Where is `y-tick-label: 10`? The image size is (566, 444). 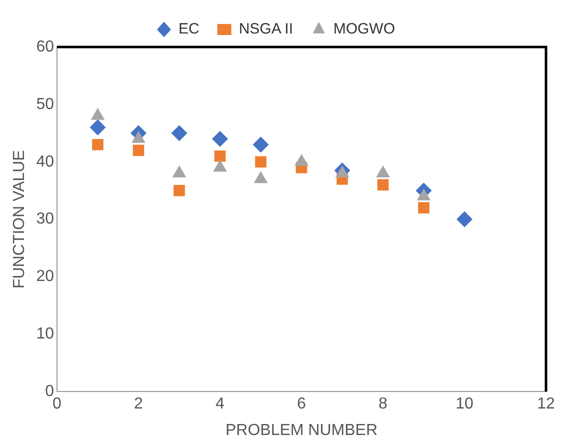 y-tick-label: 10 is located at coordinates (45, 334).